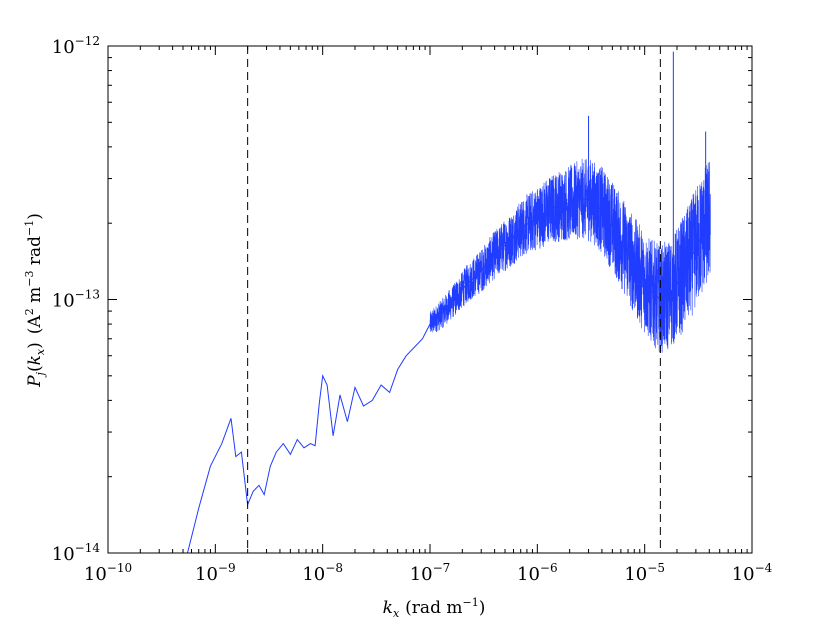  I want to click on x-label-units: (rad m, so click(433, 608).